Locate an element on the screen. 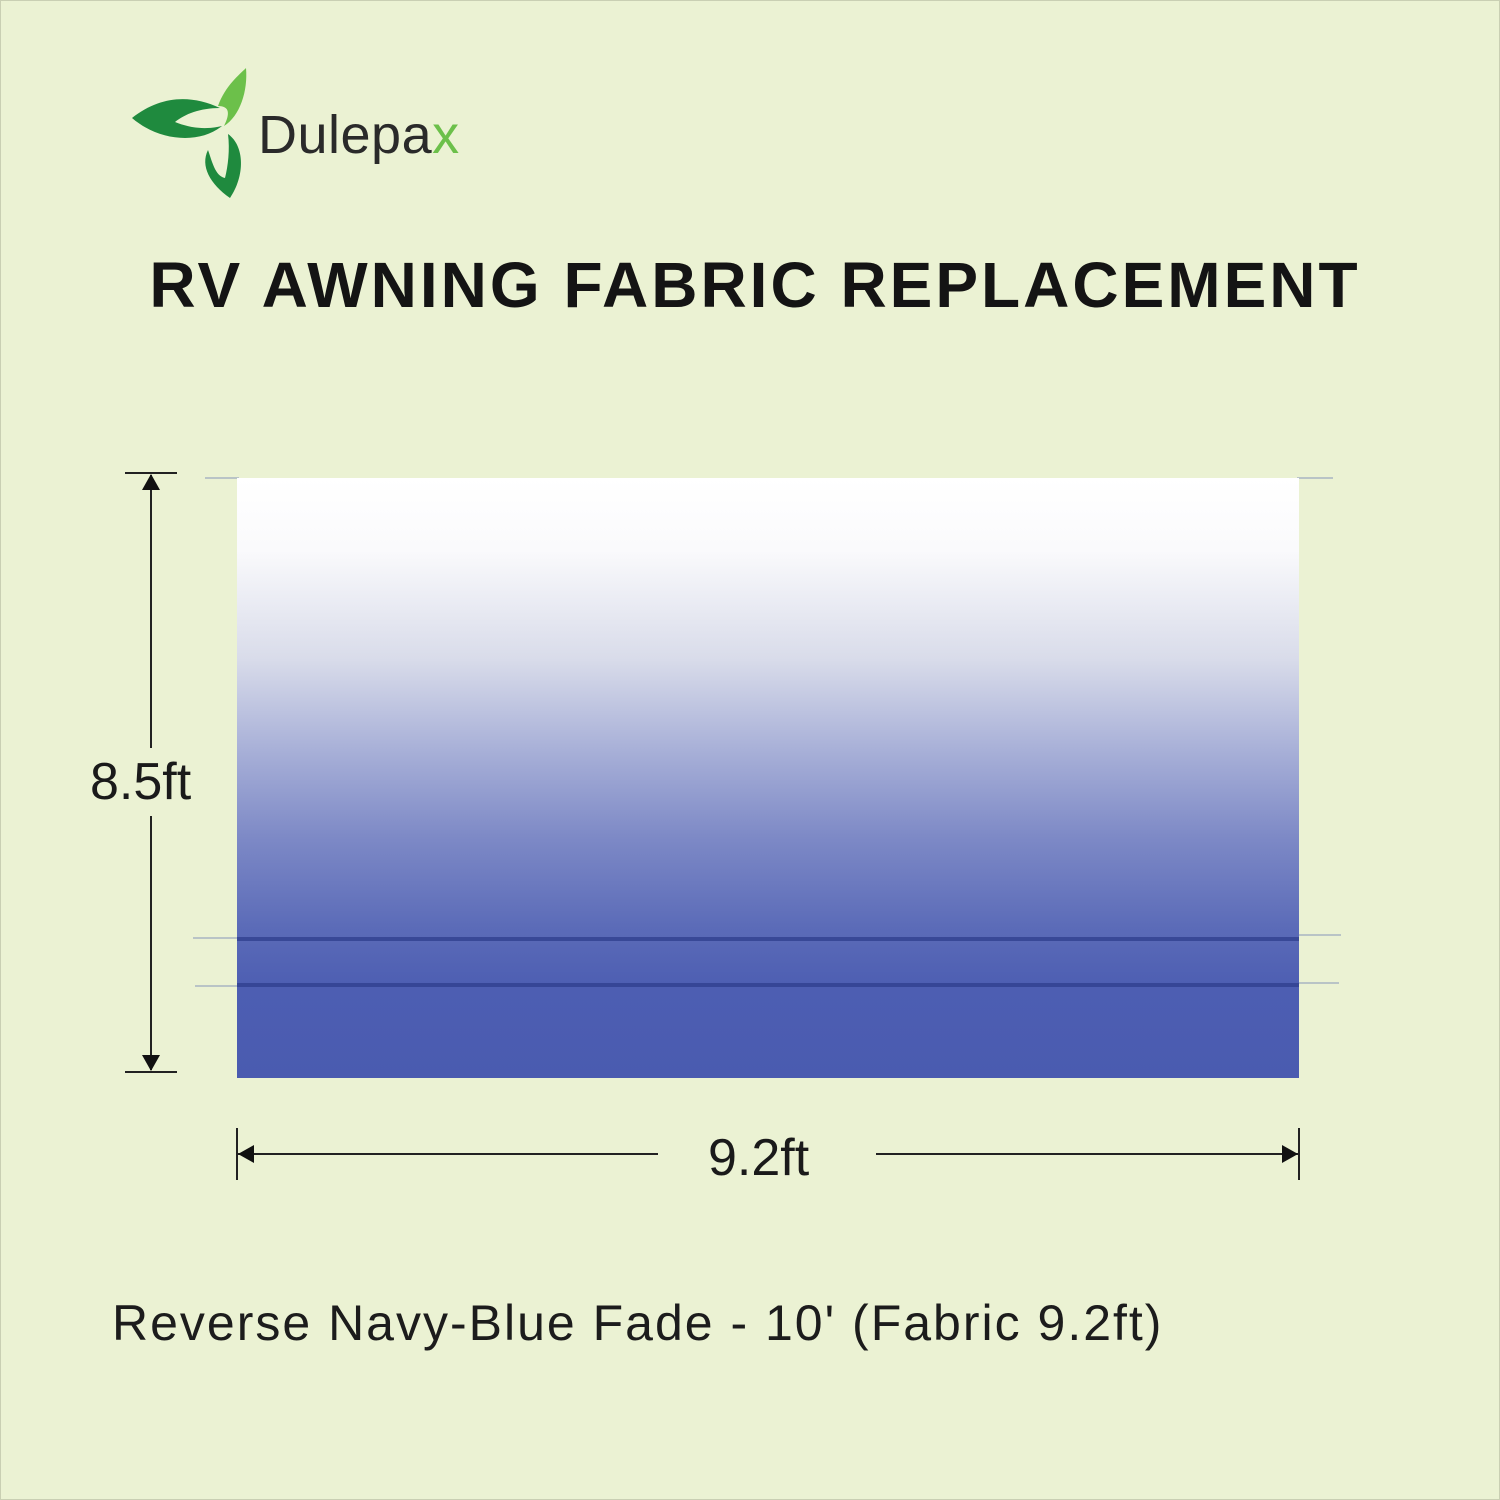 The image size is (1500, 1500). height-tick-top is located at coordinates (151, 473).